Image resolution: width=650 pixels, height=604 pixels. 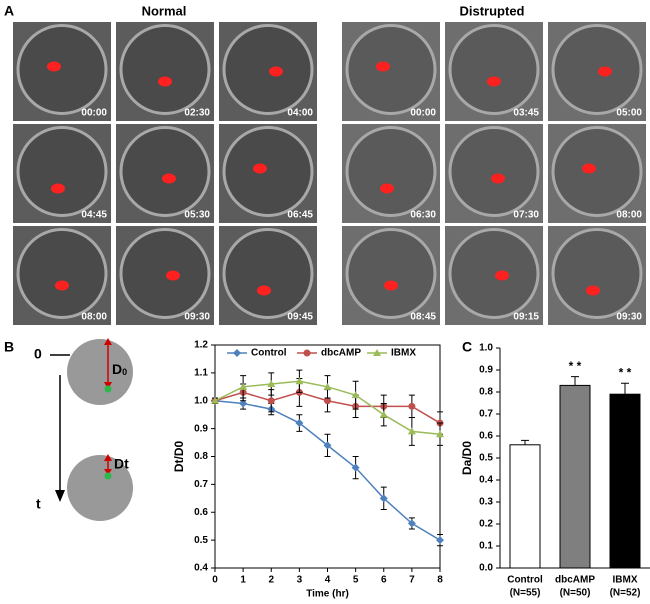 What do you see at coordinates (412, 580) in the screenshot?
I see `x-tick-label: 7` at bounding box center [412, 580].